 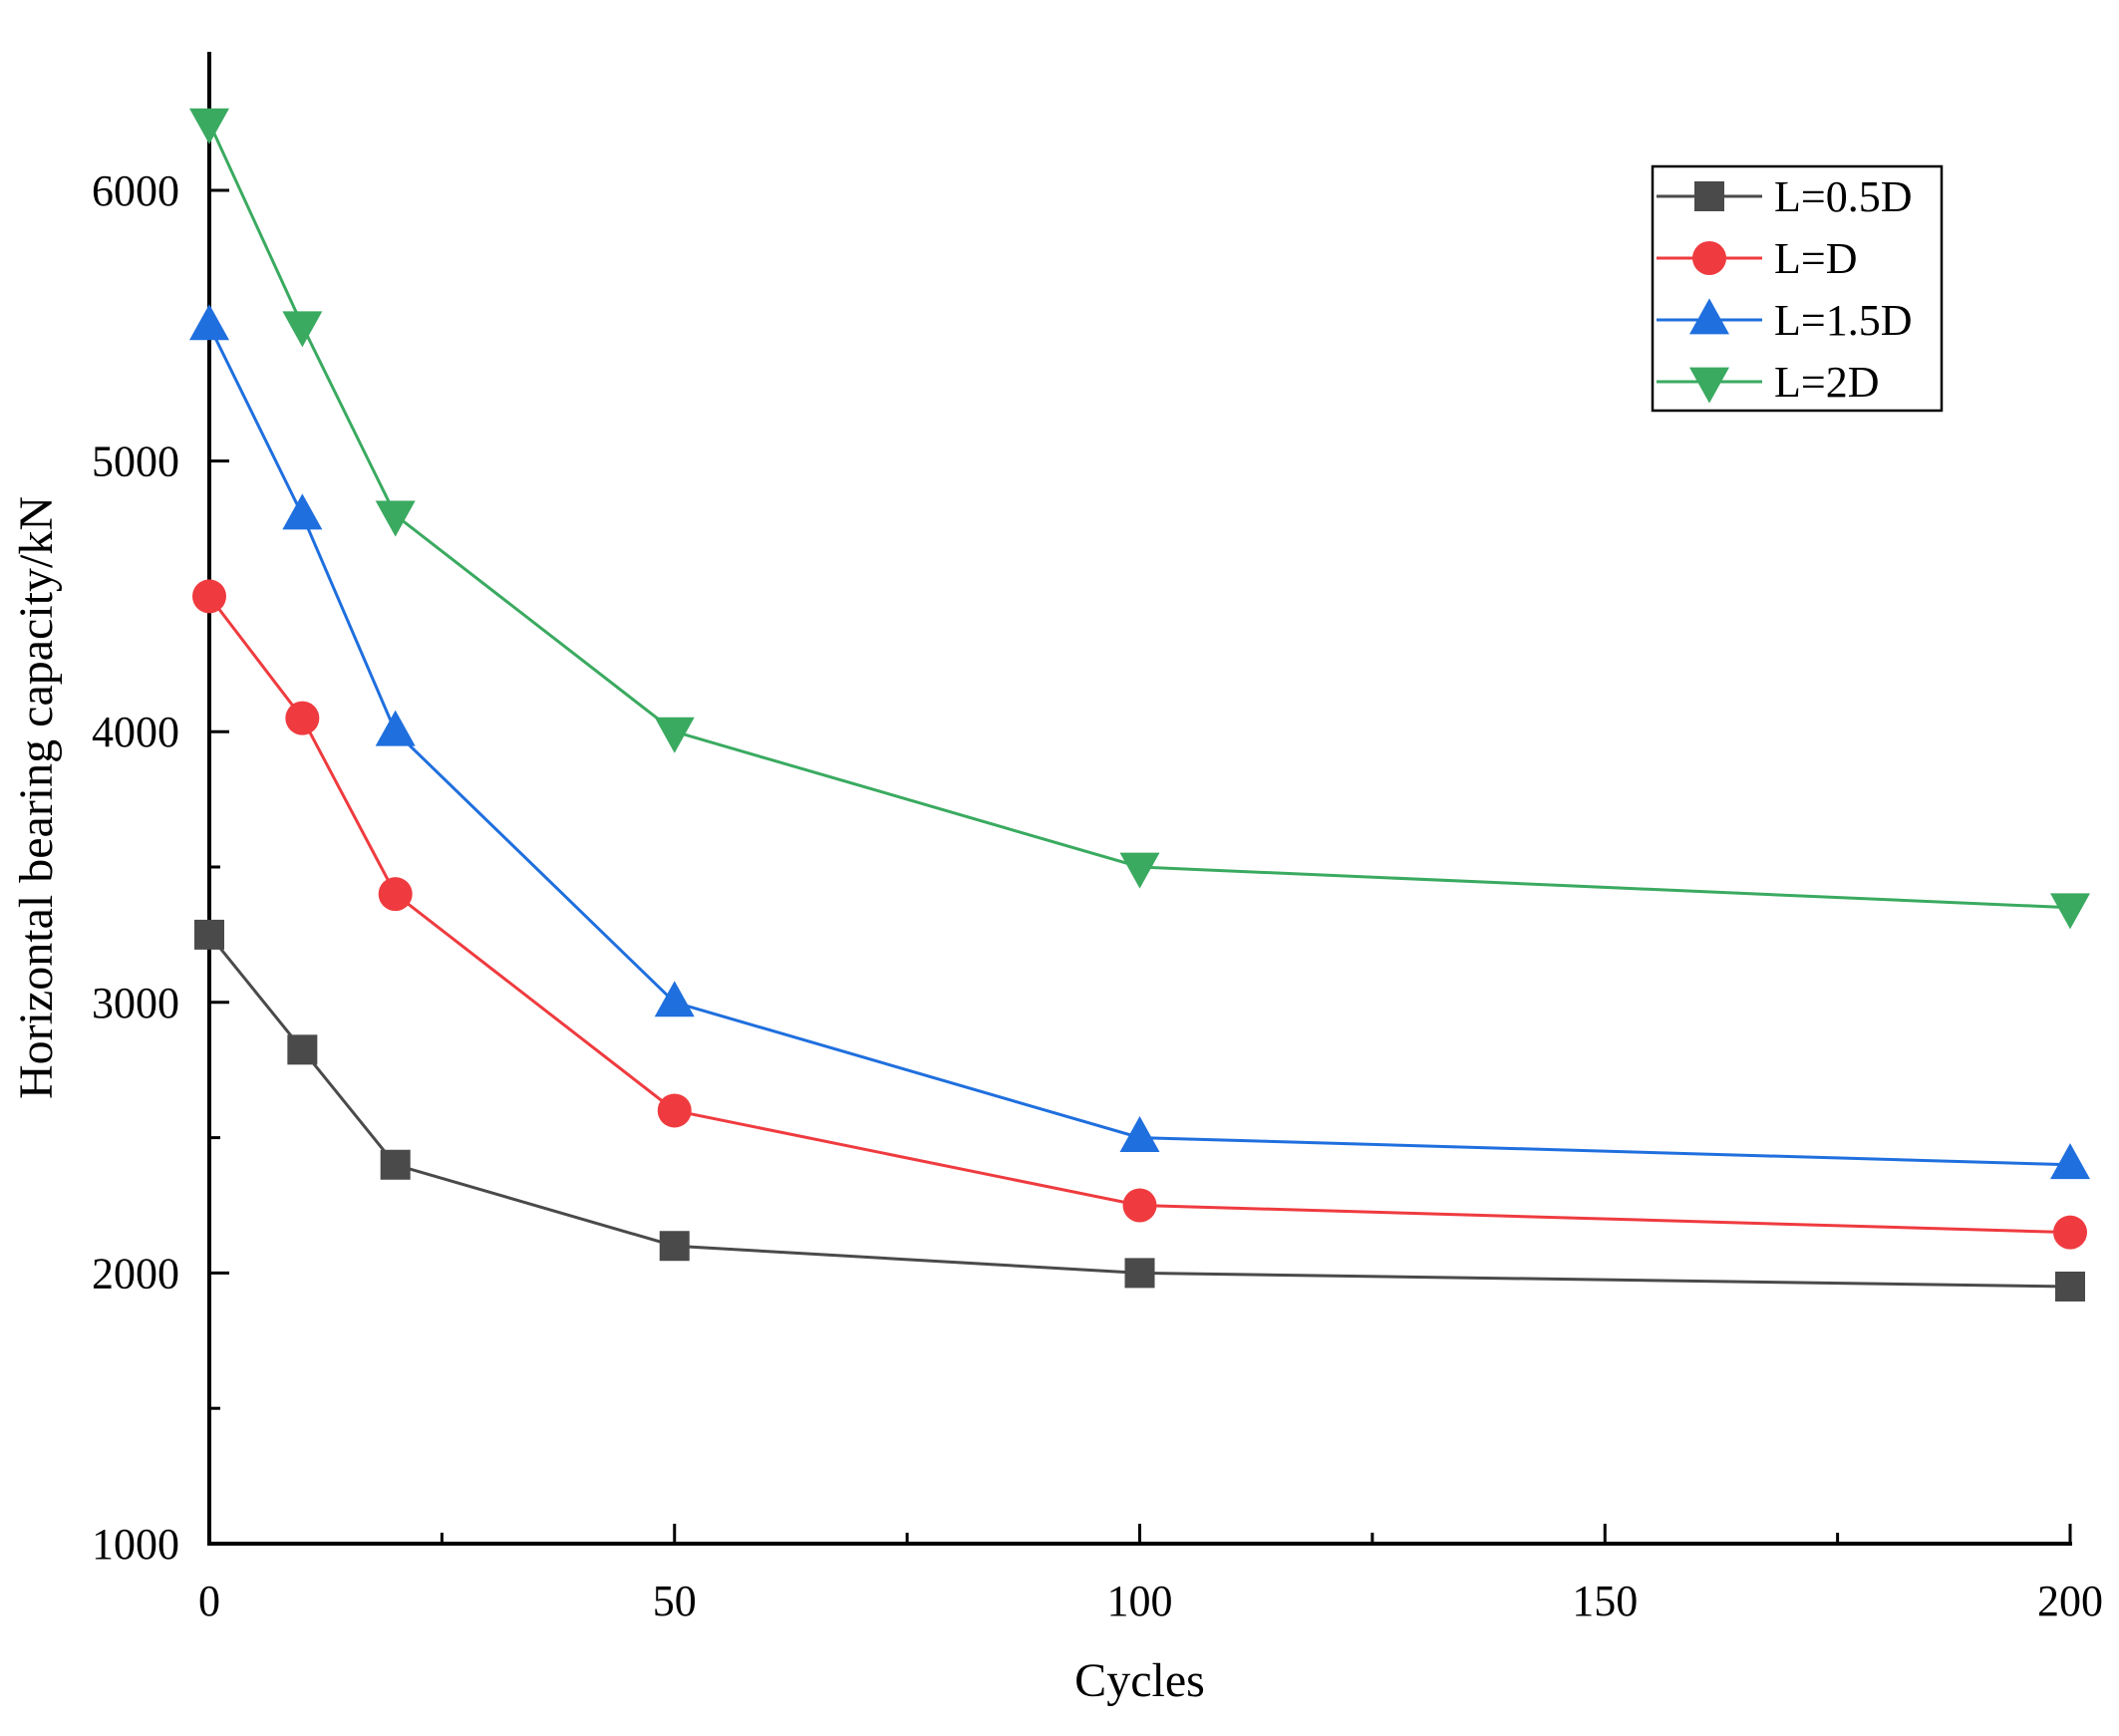 I want to click on y-axis-title: Horizontal bearing capacity/kN, so click(x=36, y=797).